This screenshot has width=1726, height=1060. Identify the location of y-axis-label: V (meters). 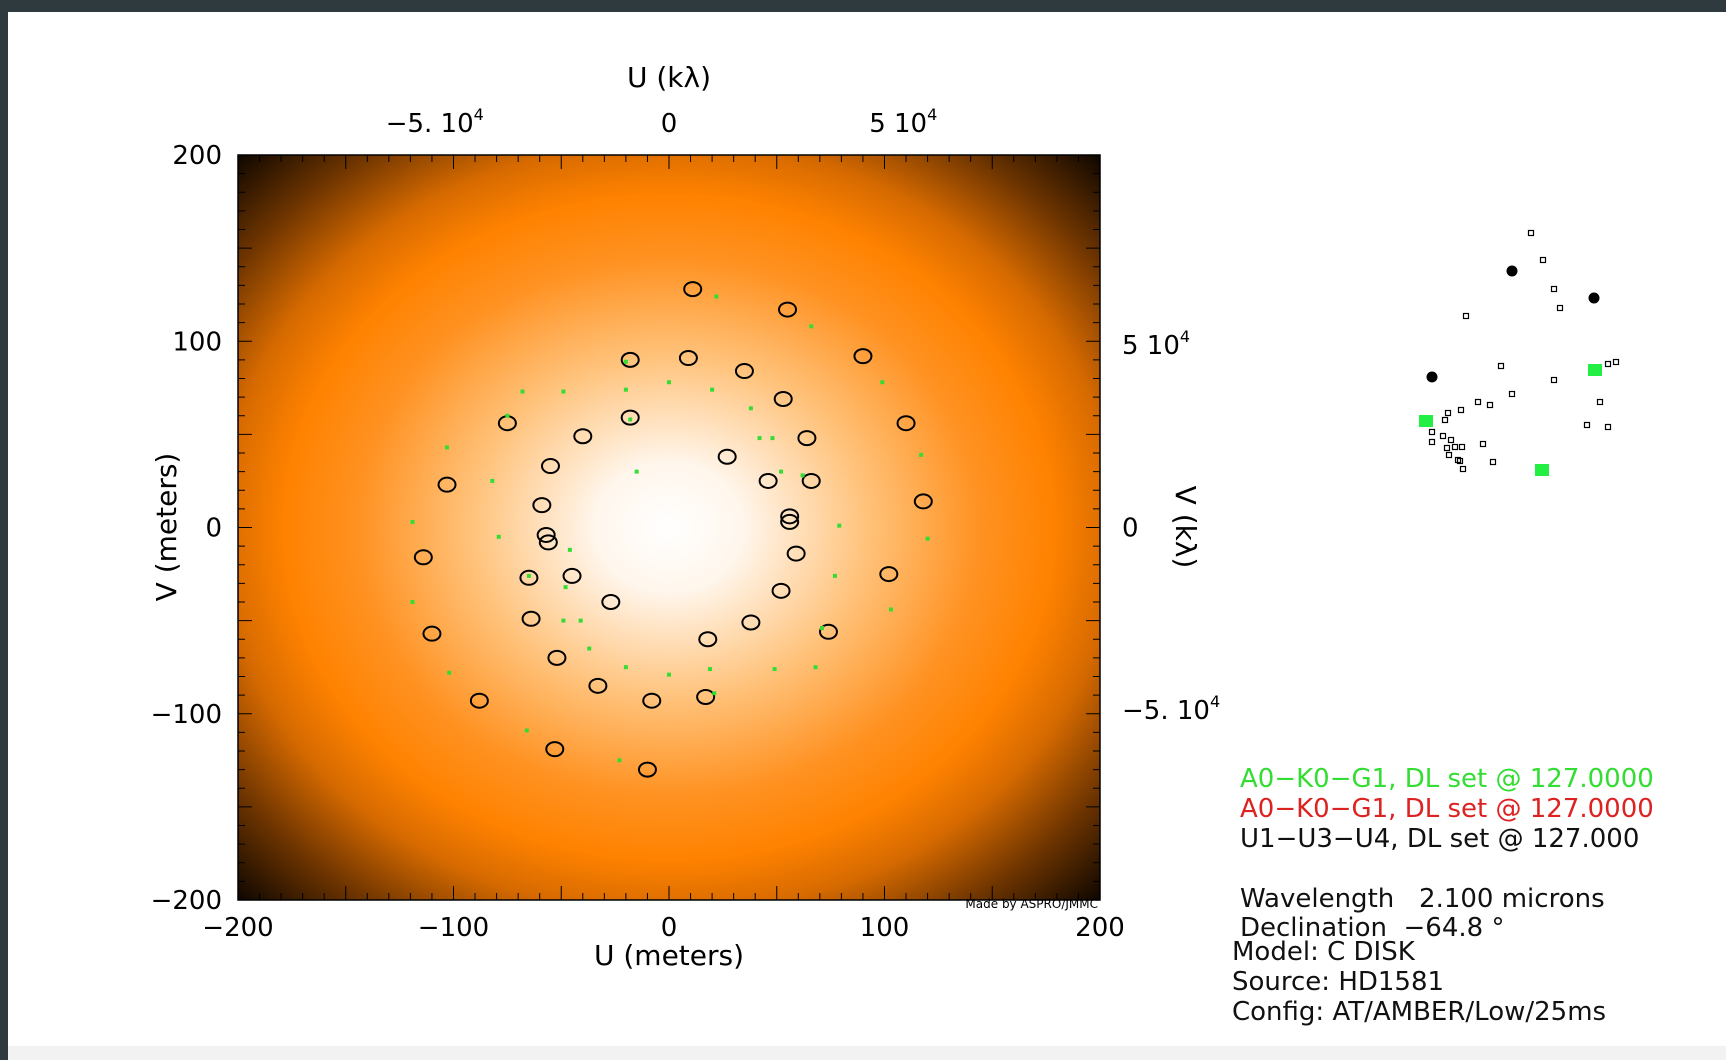
(166, 527).